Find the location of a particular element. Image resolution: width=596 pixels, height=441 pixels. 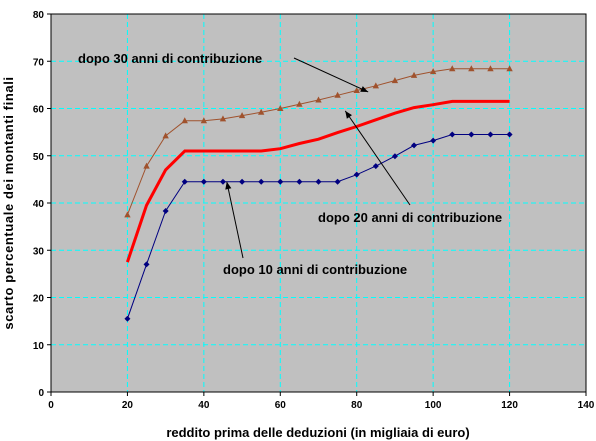

y-tick-label: 30 is located at coordinates (39, 251).